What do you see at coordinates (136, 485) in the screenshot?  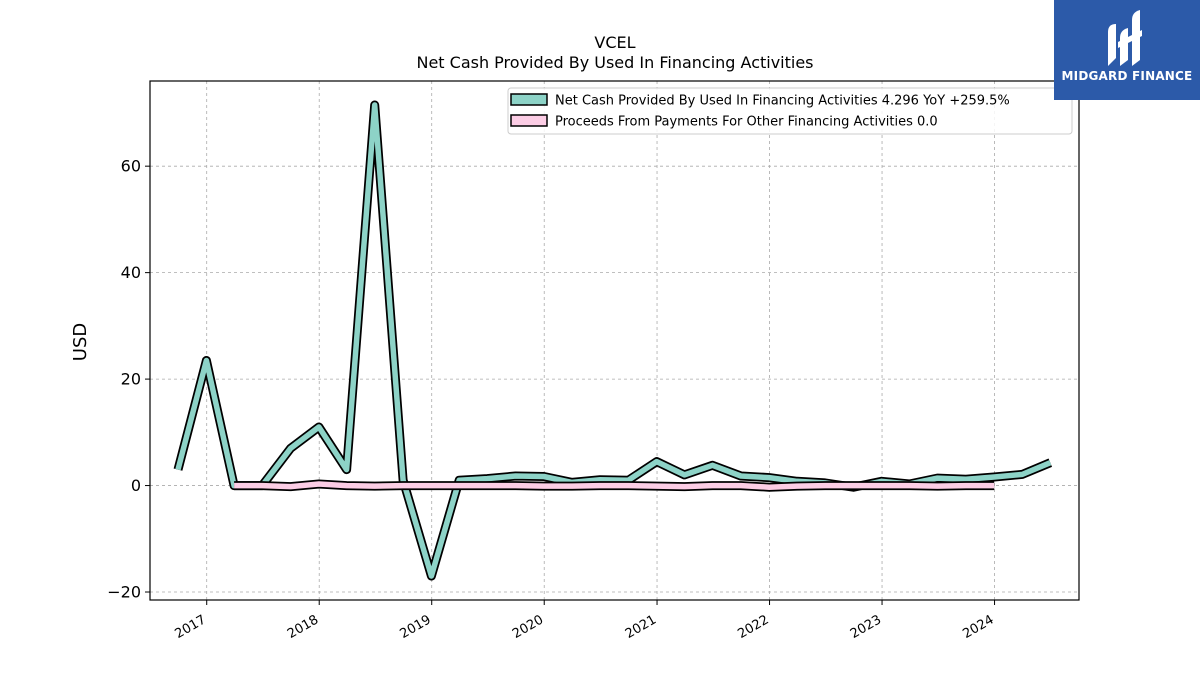 I see `y-tick-label: 0` at bounding box center [136, 485].